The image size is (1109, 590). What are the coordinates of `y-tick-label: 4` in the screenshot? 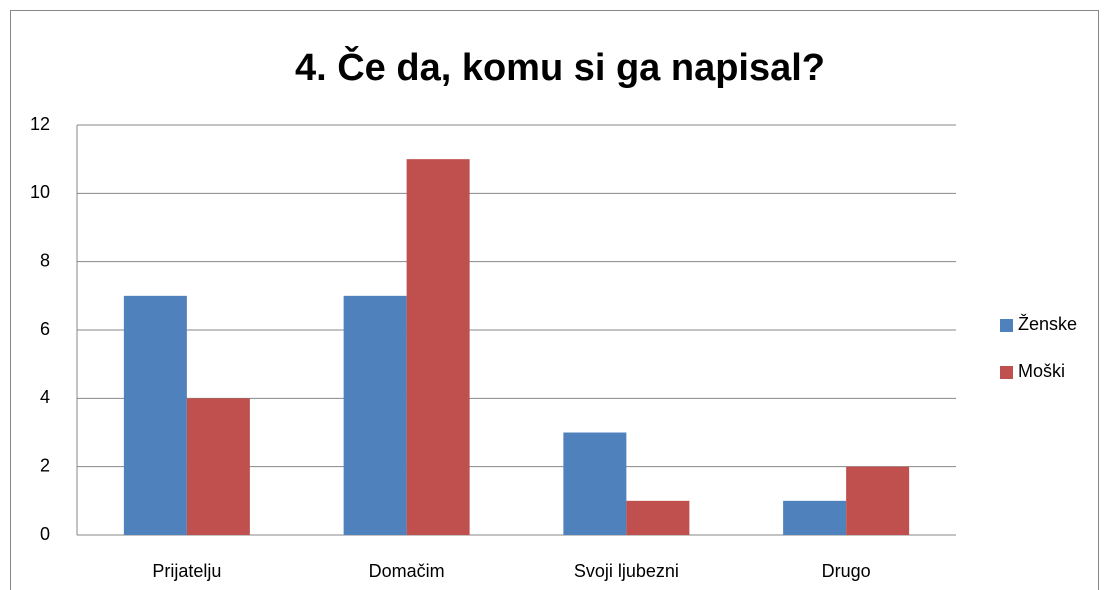 It's located at (45, 397).